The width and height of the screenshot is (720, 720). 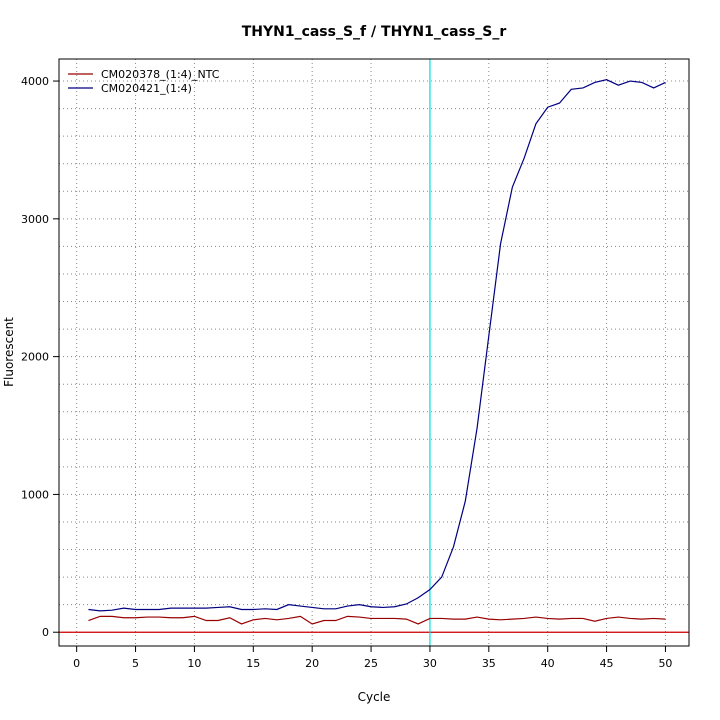 I want to click on x-tick-label-5: 25, so click(x=371, y=663).